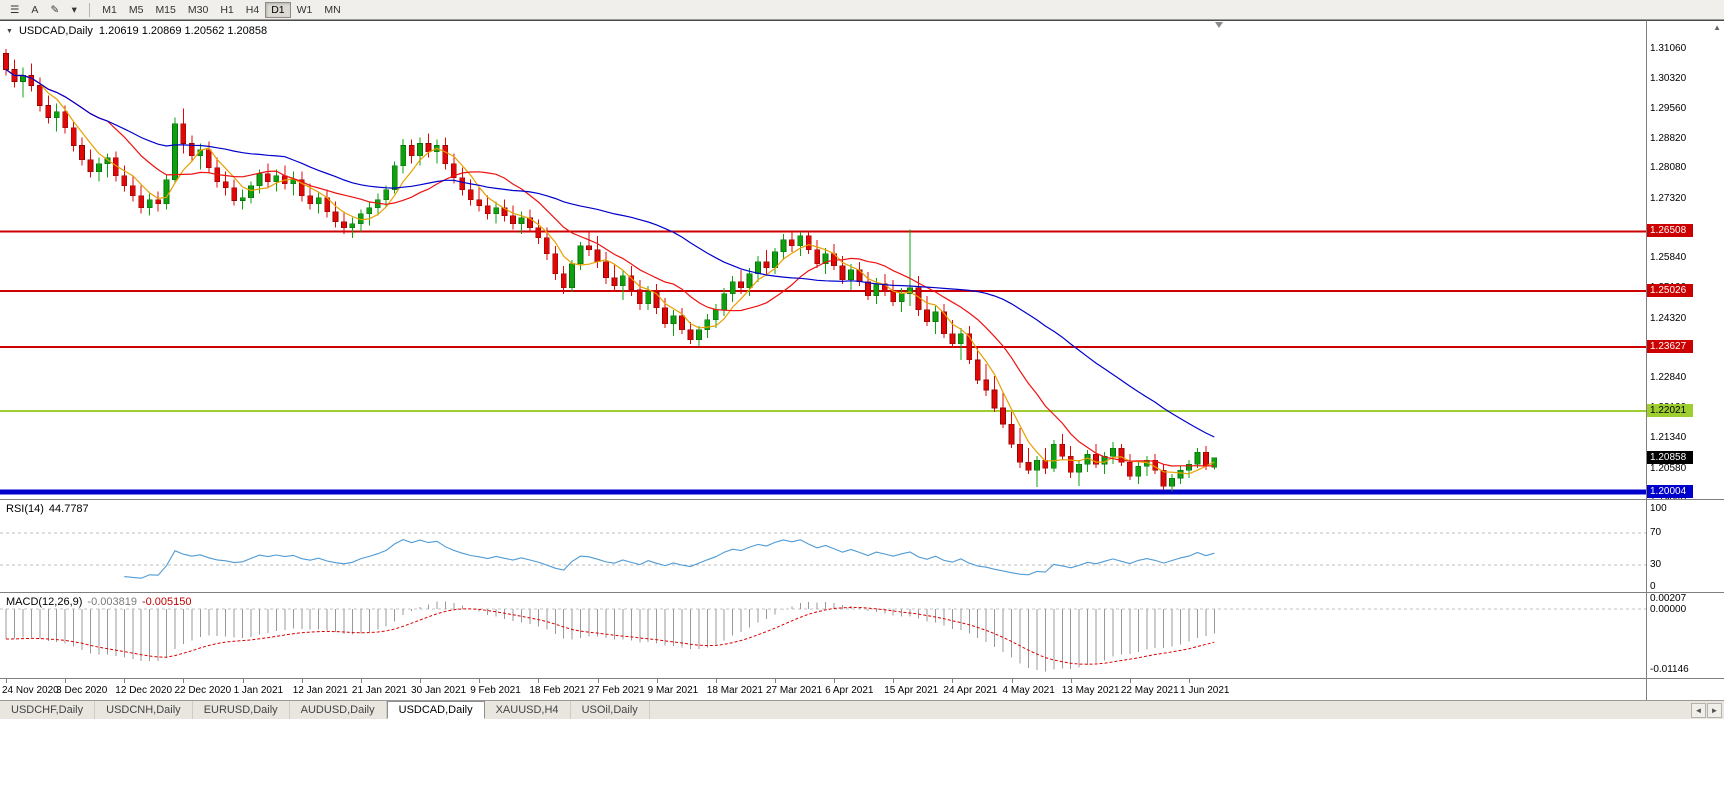 The height and width of the screenshot is (790, 1724). Describe the element at coordinates (1656, 564) in the screenshot. I see `rsi-axis-label: 30` at that location.